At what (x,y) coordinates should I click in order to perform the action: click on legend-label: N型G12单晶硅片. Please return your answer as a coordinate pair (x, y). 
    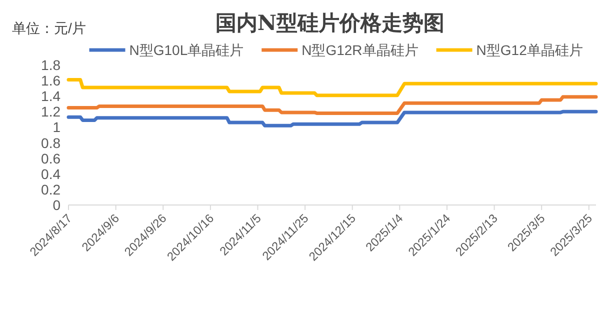
    Looking at the image, I should click on (529, 50).